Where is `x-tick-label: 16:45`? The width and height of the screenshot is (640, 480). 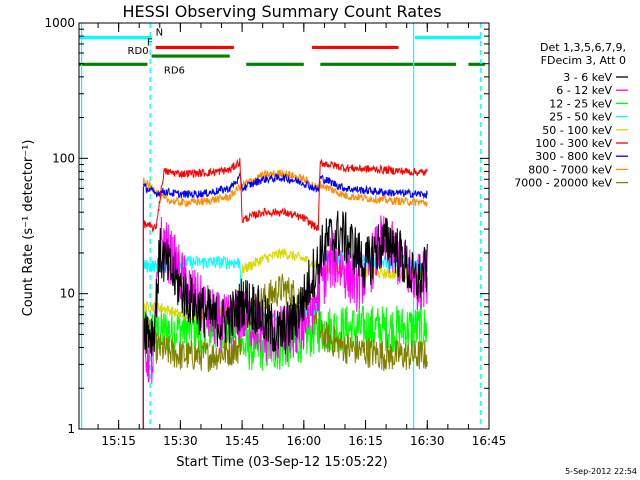
x-tick-label: 16:45 is located at coordinates (489, 441).